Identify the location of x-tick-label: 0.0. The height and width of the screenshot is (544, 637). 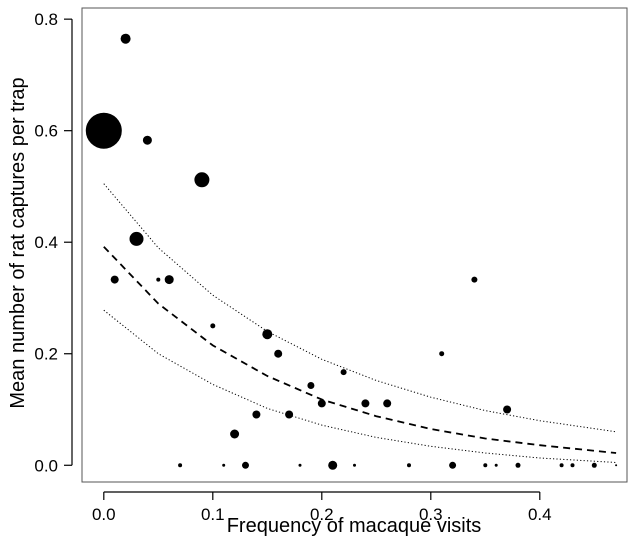
(104, 514).